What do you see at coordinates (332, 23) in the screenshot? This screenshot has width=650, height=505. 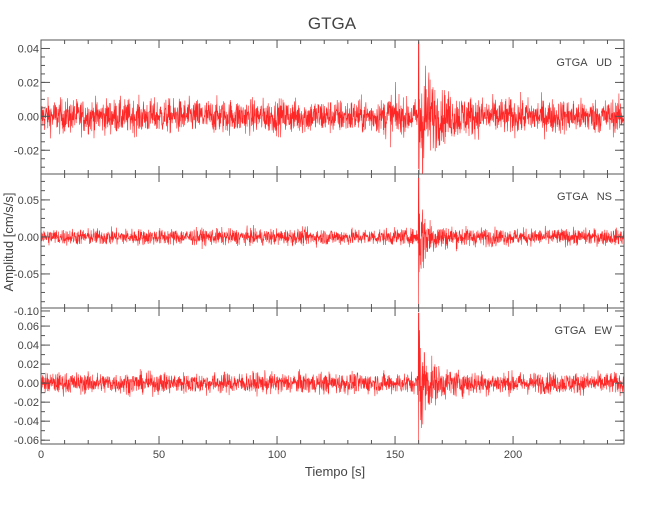 I see `chart-title: GTGA` at bounding box center [332, 23].